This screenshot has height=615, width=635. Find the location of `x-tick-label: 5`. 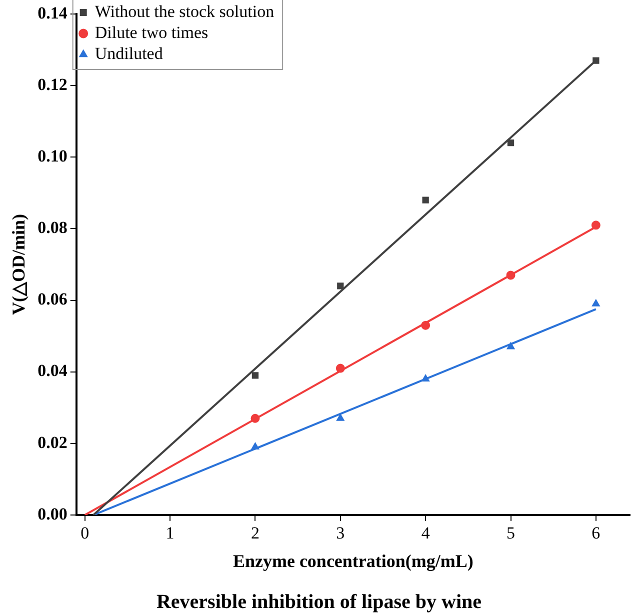

x-tick-label: 5 is located at coordinates (510, 533).